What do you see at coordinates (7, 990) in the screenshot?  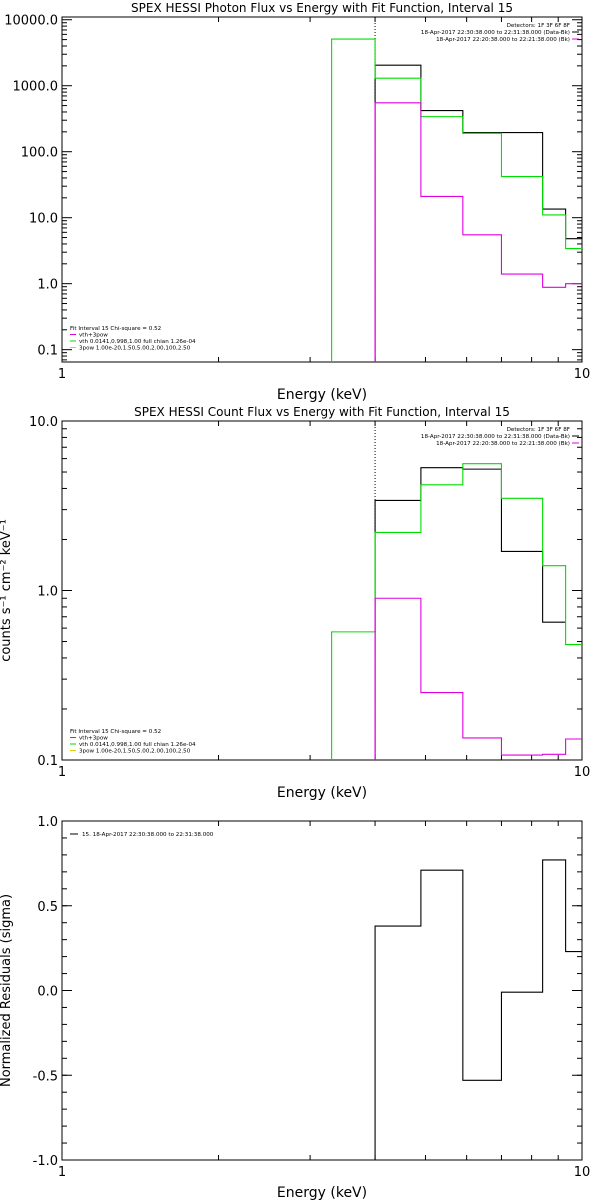 I see `y-axis-label: Normalized Residuals (sigma)` at bounding box center [7, 990].